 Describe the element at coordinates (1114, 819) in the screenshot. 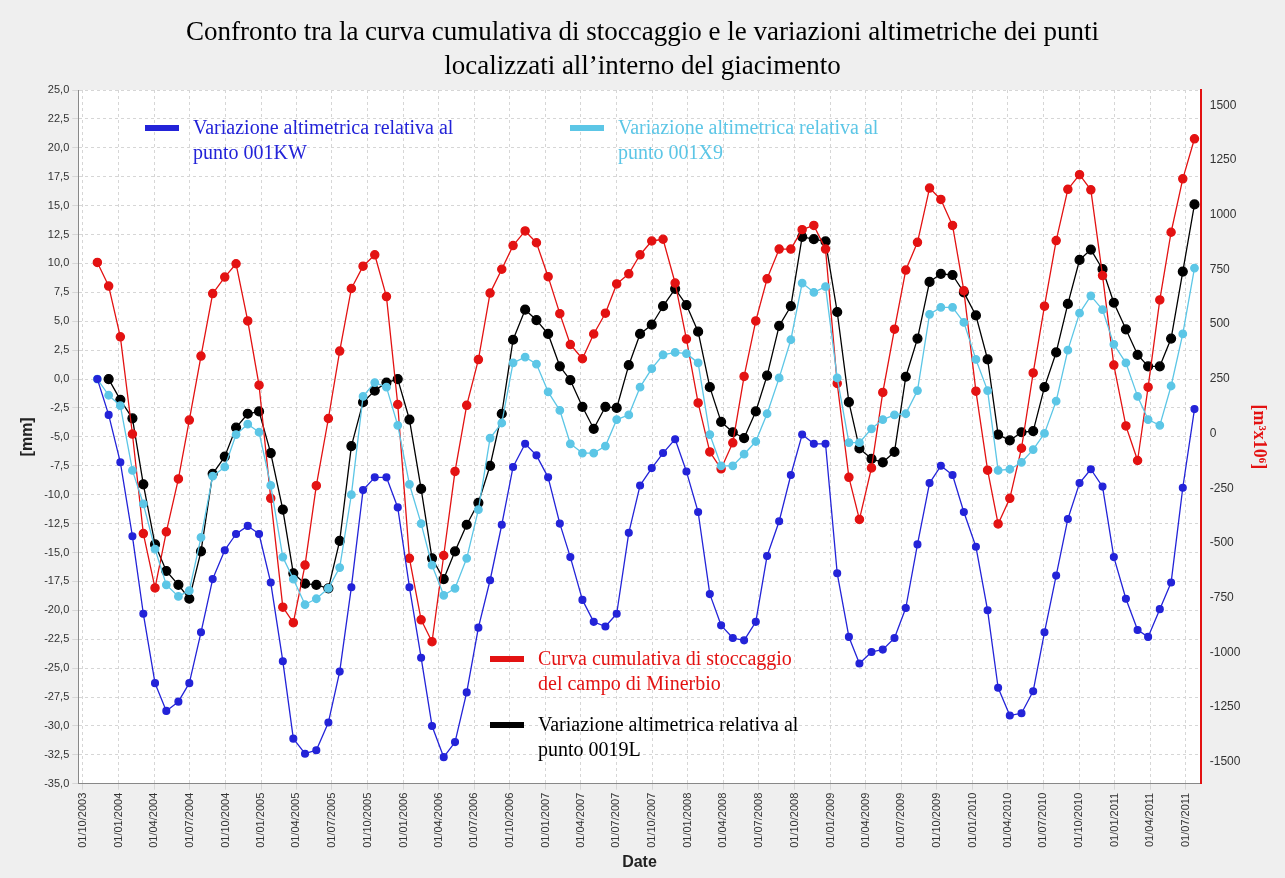

I see `x-tick-label: 01/01/2011` at that location.